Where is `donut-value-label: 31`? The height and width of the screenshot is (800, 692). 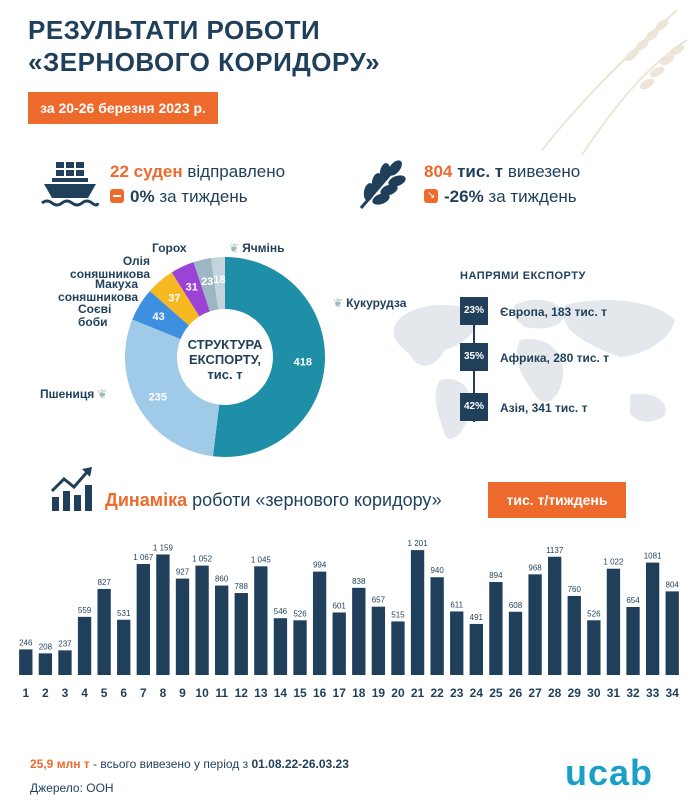 donut-value-label: 31 is located at coordinates (192, 287).